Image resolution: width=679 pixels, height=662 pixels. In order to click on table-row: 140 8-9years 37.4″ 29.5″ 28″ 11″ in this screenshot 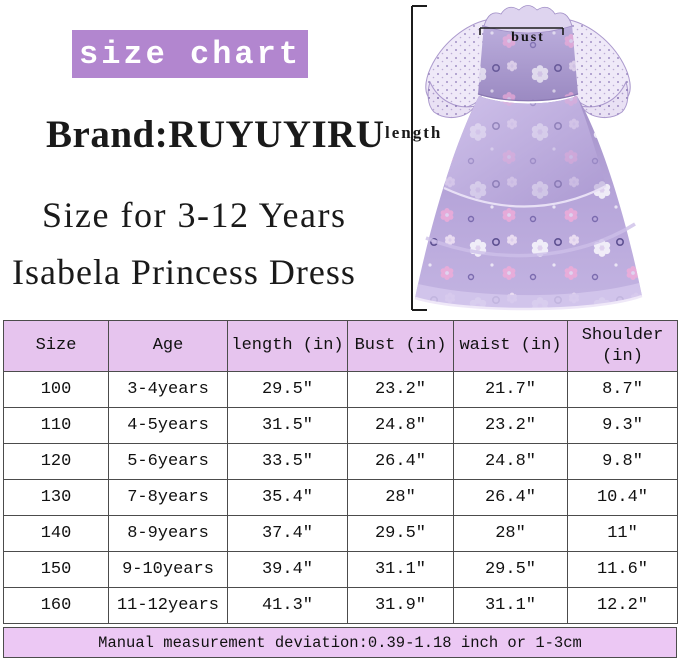, I will do `click(340, 533)`.